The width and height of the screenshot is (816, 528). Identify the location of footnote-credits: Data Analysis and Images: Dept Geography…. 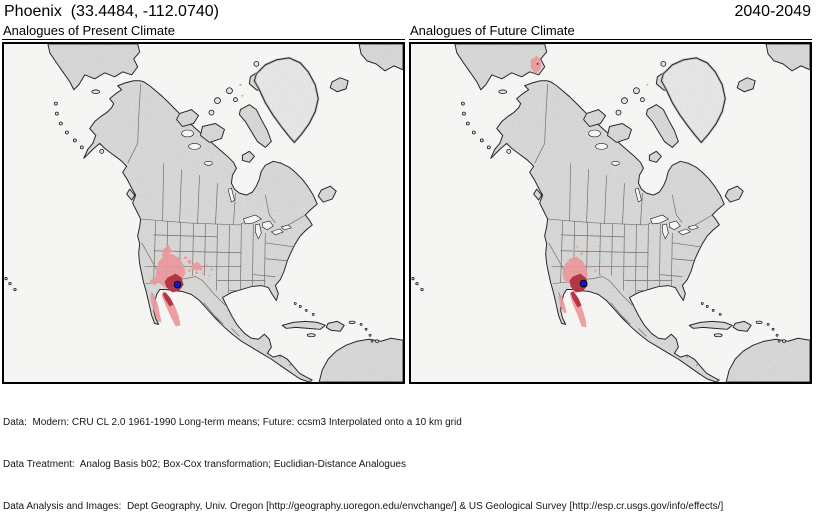
(363, 506).